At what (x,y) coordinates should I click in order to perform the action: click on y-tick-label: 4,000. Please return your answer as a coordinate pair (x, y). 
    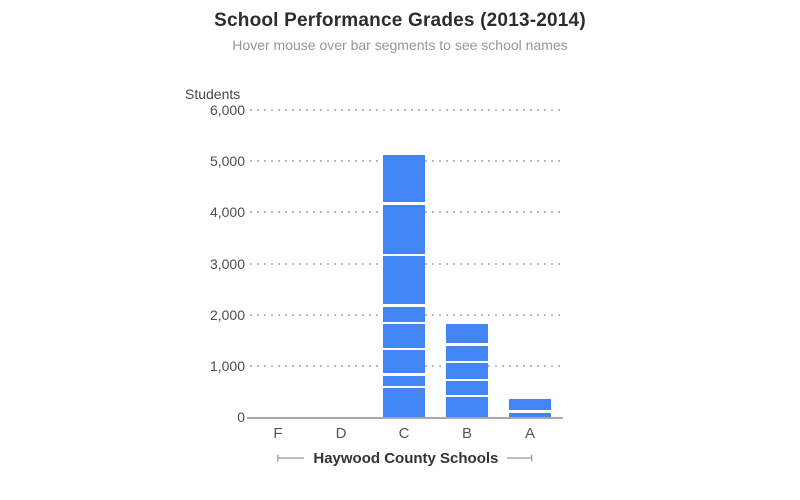
    Looking at the image, I should click on (227, 212).